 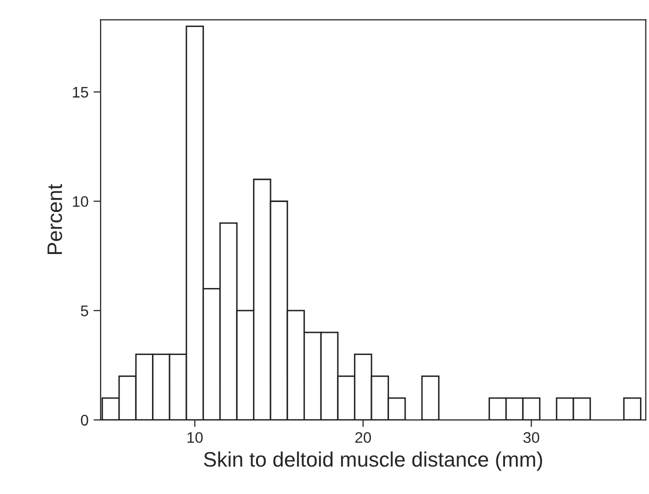 I want to click on x-tick-label: 30, so click(x=531, y=437).